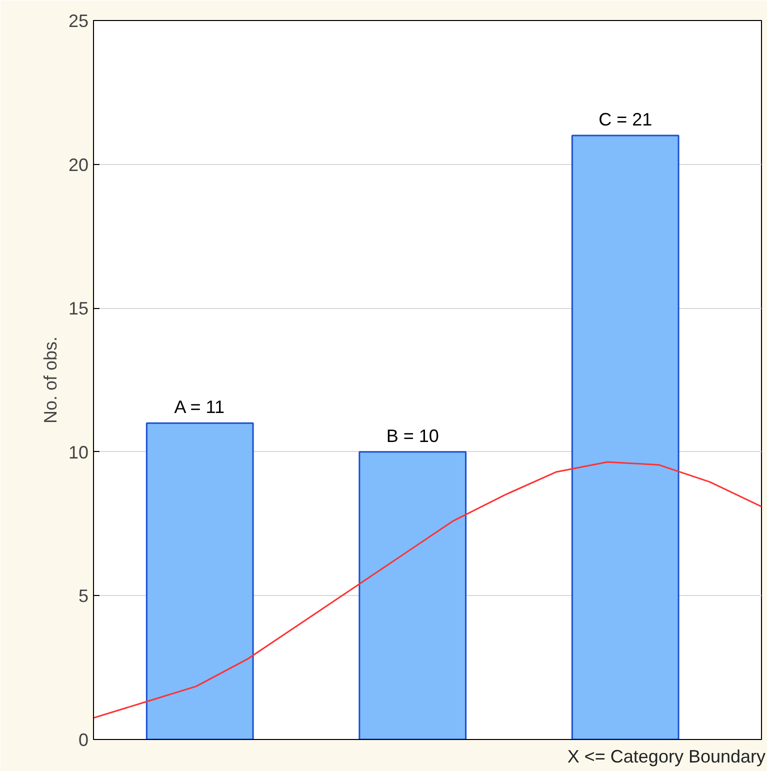 Image resolution: width=767 pixels, height=771 pixels. I want to click on data-label: B = 10, so click(412, 436).